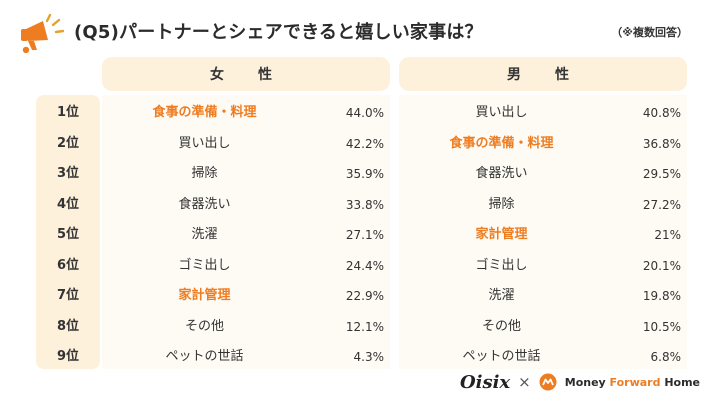 This screenshot has width=720, height=405. Describe the element at coordinates (635, 382) in the screenshot. I see `mf-text-forward: Forward` at that location.